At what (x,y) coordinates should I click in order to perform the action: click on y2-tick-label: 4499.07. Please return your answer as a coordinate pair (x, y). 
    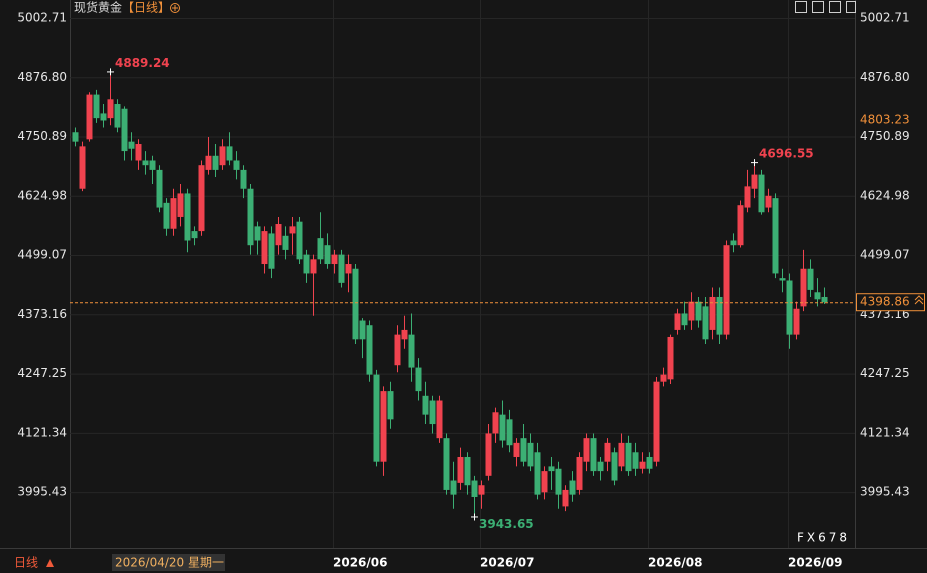
    Looking at the image, I should click on (885, 255).